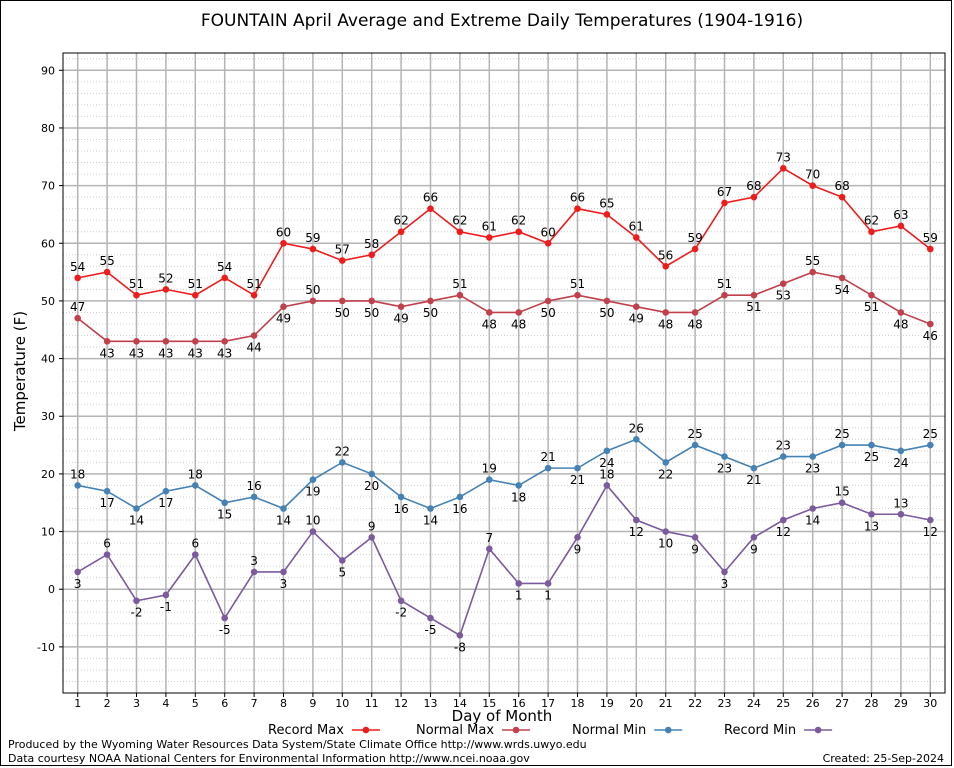 This screenshot has height=768, width=954. What do you see at coordinates (48, 243) in the screenshot?
I see `y-tick-label: 60` at bounding box center [48, 243].